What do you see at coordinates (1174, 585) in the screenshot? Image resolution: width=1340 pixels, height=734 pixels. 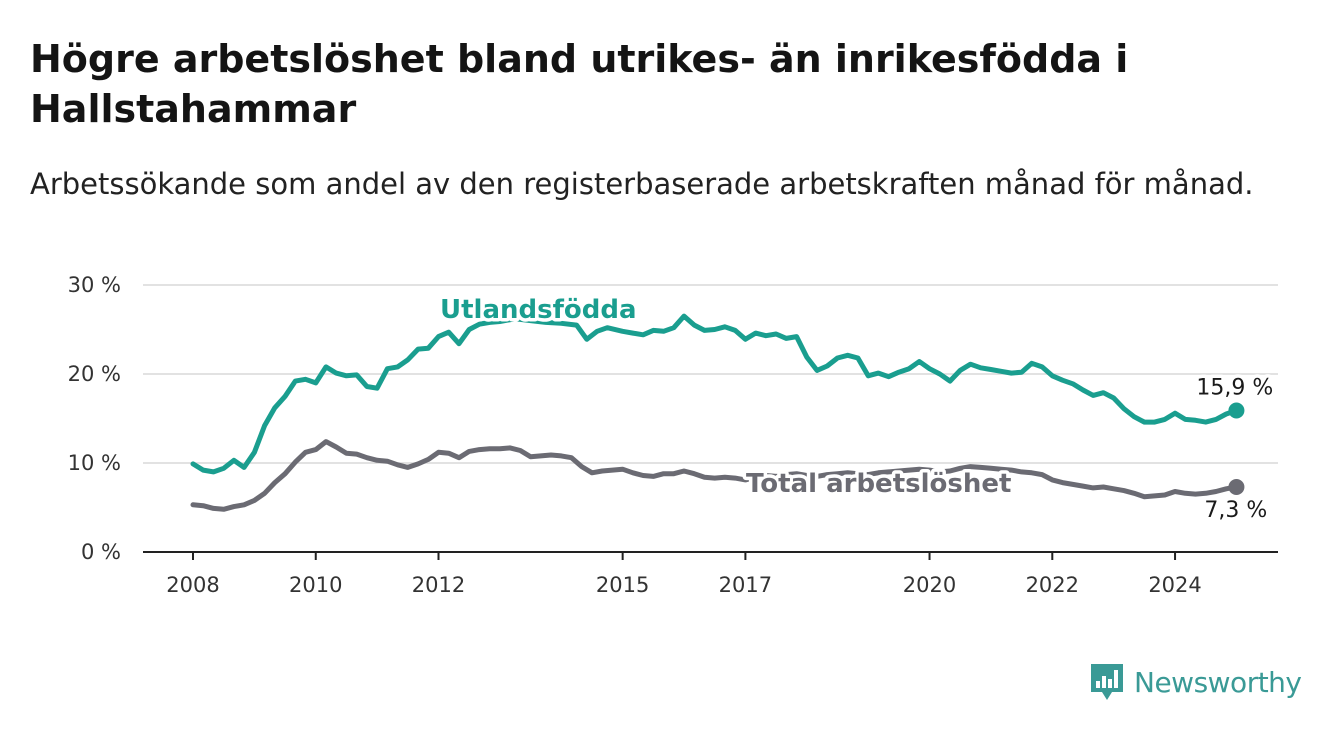 I see `x-tick-label: 2024` at bounding box center [1174, 585].